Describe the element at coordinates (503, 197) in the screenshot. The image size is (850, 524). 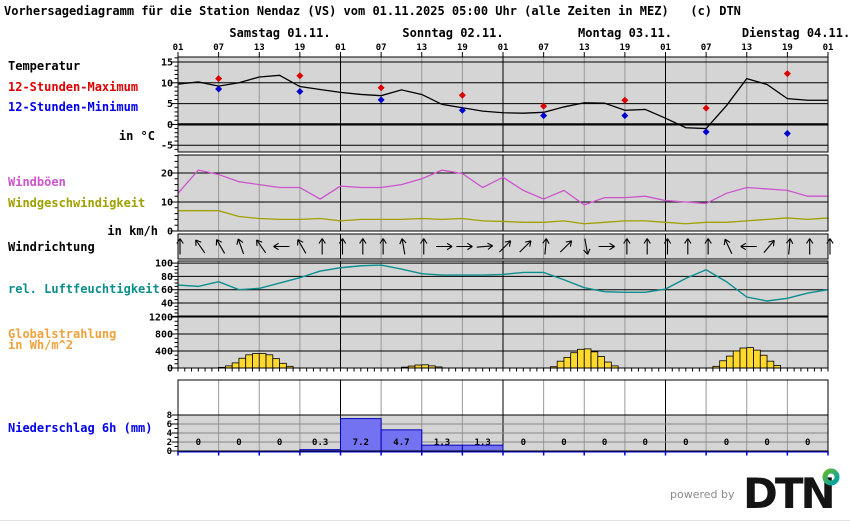
I see `wind-panel` at that location.